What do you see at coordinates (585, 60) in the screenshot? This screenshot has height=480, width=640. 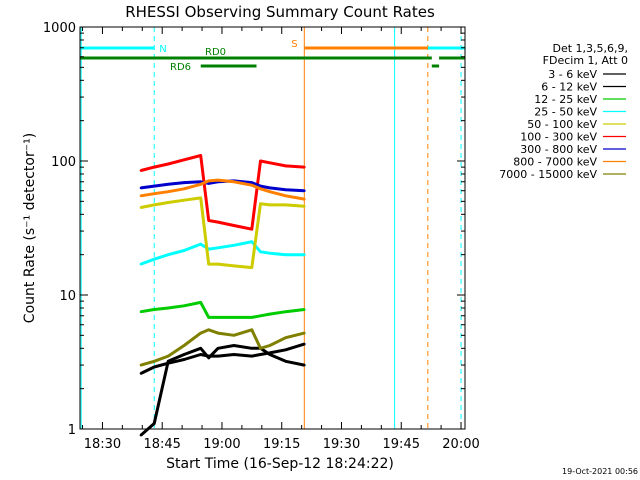 I see `legend-header-1: FDecim 1, Att 0` at bounding box center [585, 60].